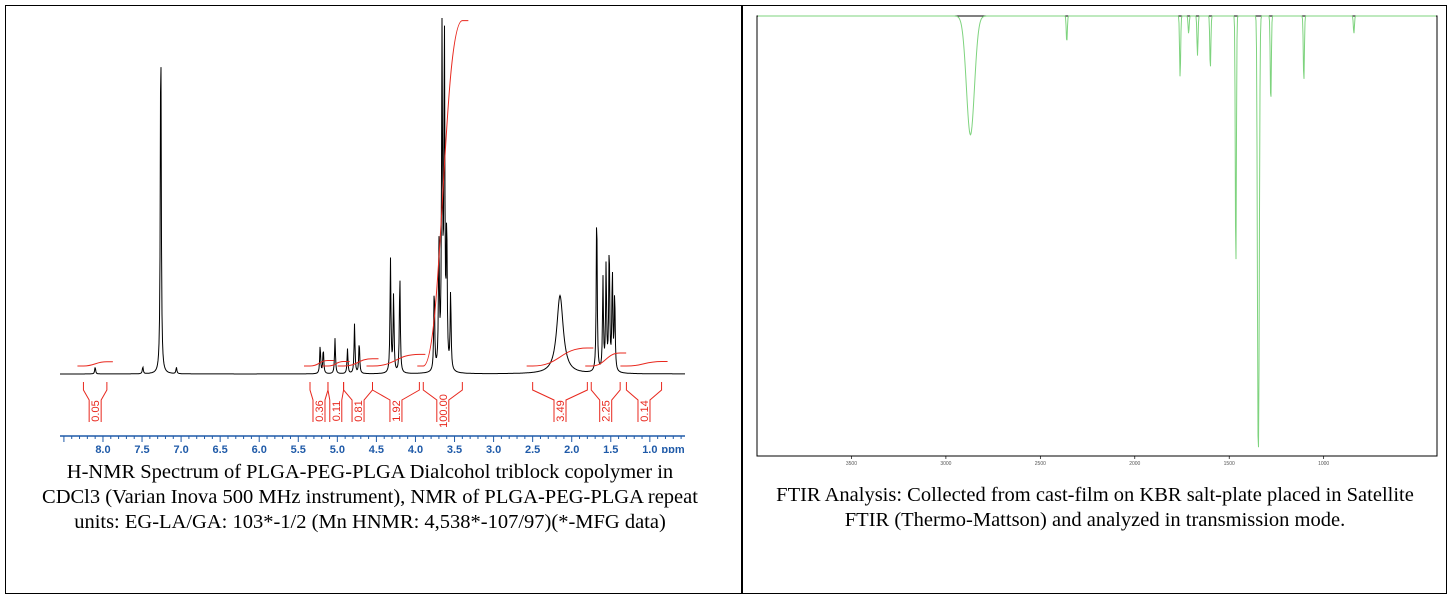  I want to click on ftir-x-tick-label-1: 3000, so click(945, 464).